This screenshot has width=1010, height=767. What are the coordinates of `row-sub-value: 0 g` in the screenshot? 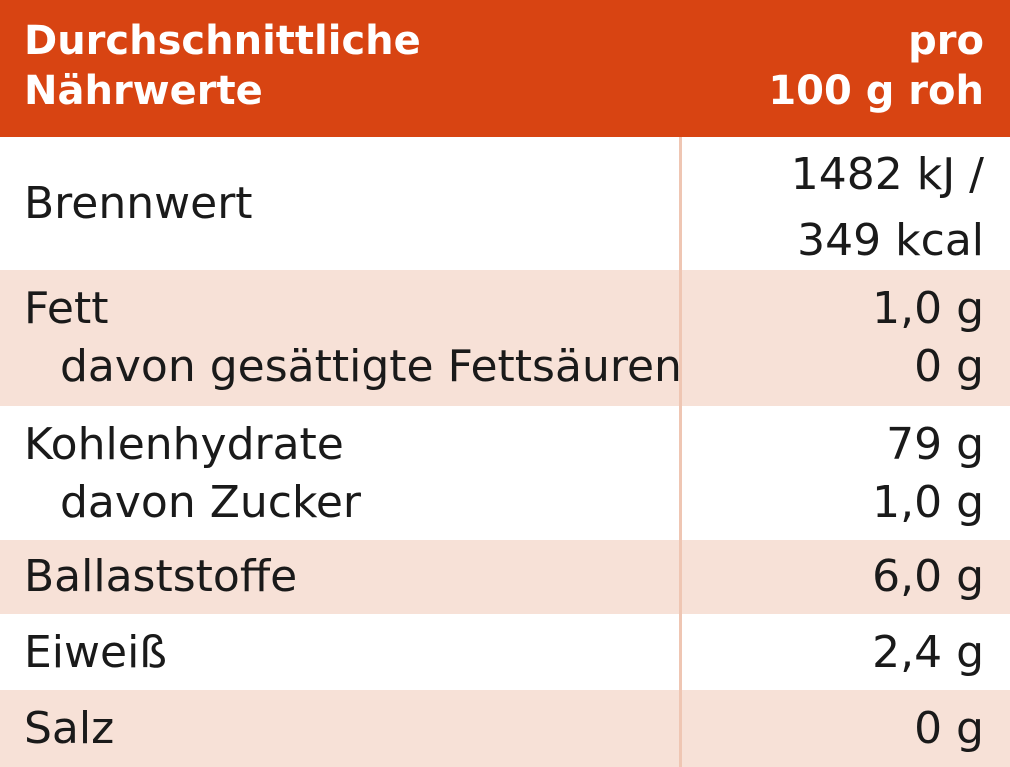 It's located at (949, 366).